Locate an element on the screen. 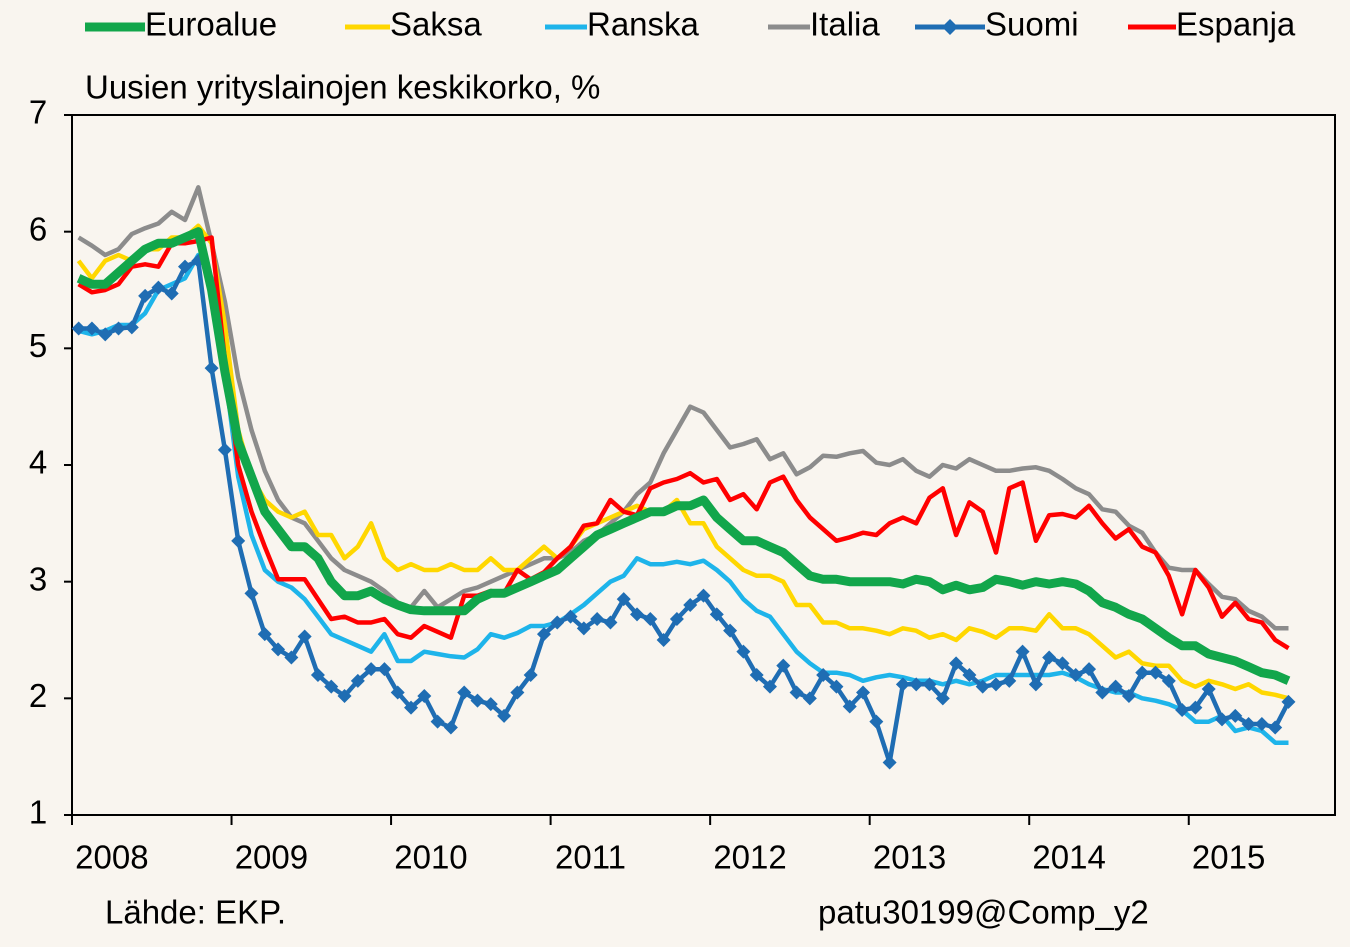 The height and width of the screenshot is (947, 1350). legend-label: Espanja is located at coordinates (1236, 24).